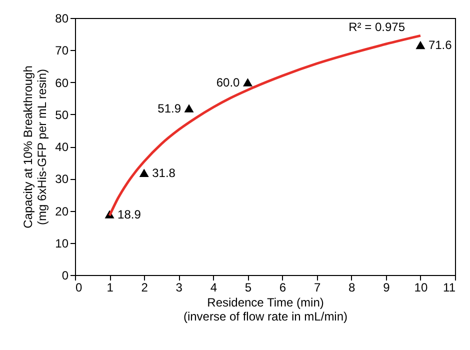 The height and width of the screenshot is (350, 470). What do you see at coordinates (164, 173) in the screenshot?
I see `data-label: 31.8` at bounding box center [164, 173].